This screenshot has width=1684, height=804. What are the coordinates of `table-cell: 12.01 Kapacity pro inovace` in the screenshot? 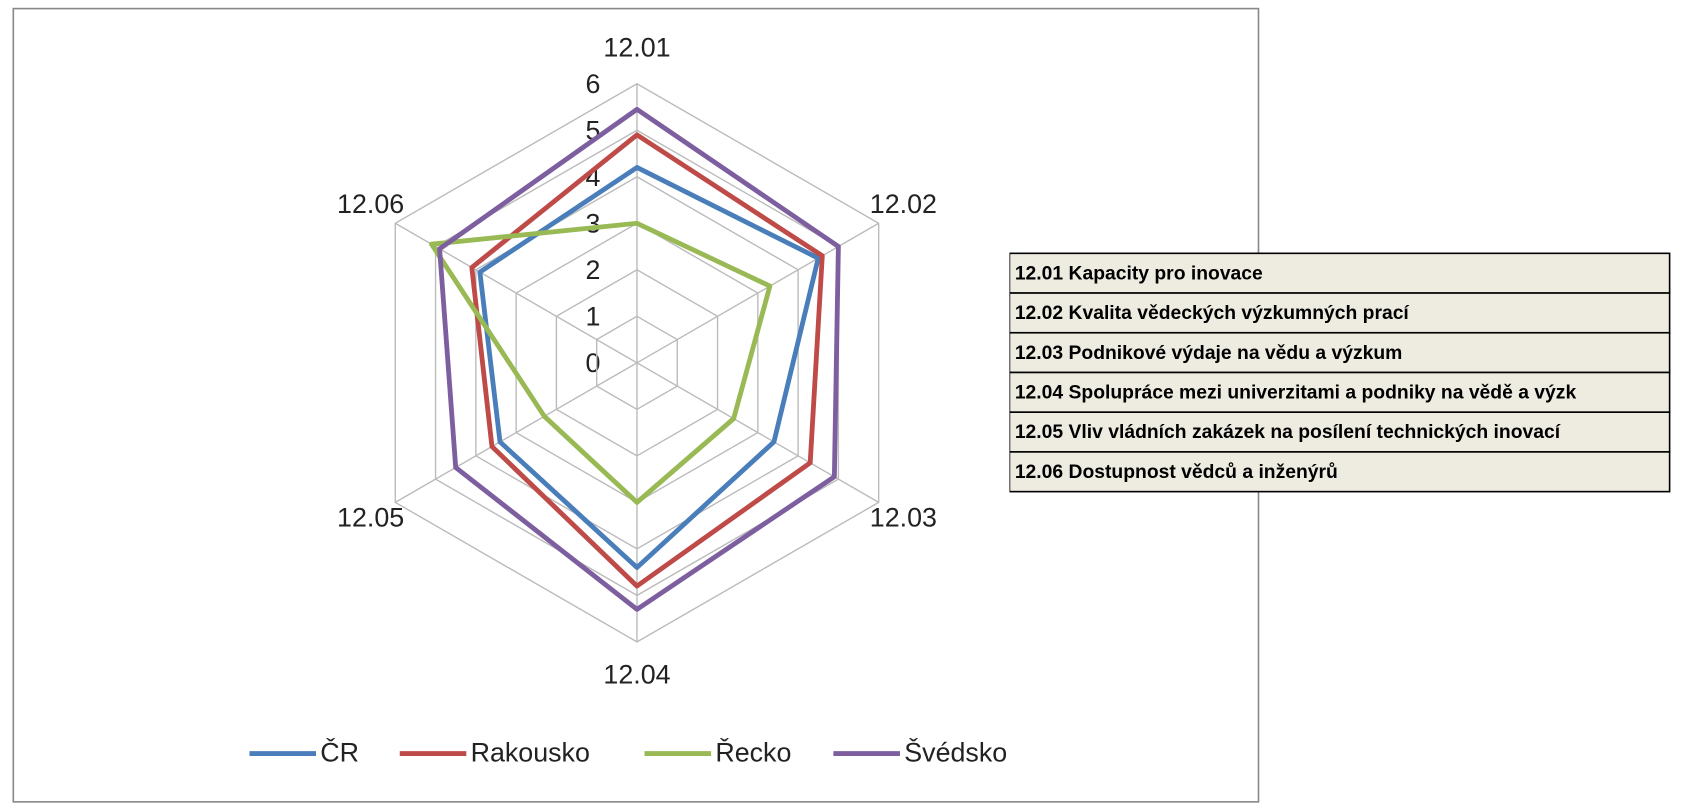 It's located at (1139, 273).